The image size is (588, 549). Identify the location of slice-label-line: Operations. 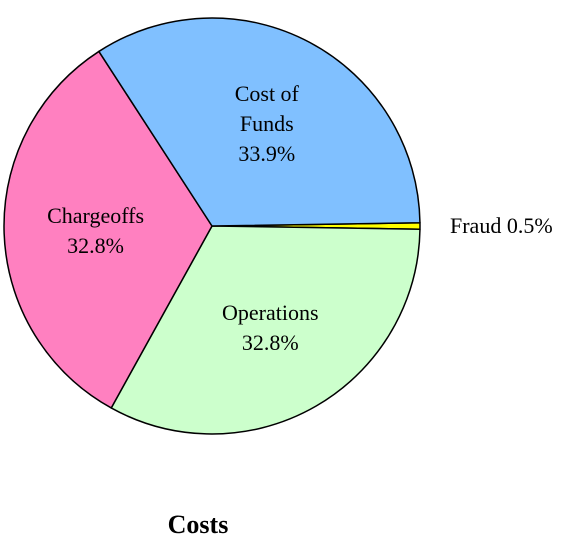
(270, 312).